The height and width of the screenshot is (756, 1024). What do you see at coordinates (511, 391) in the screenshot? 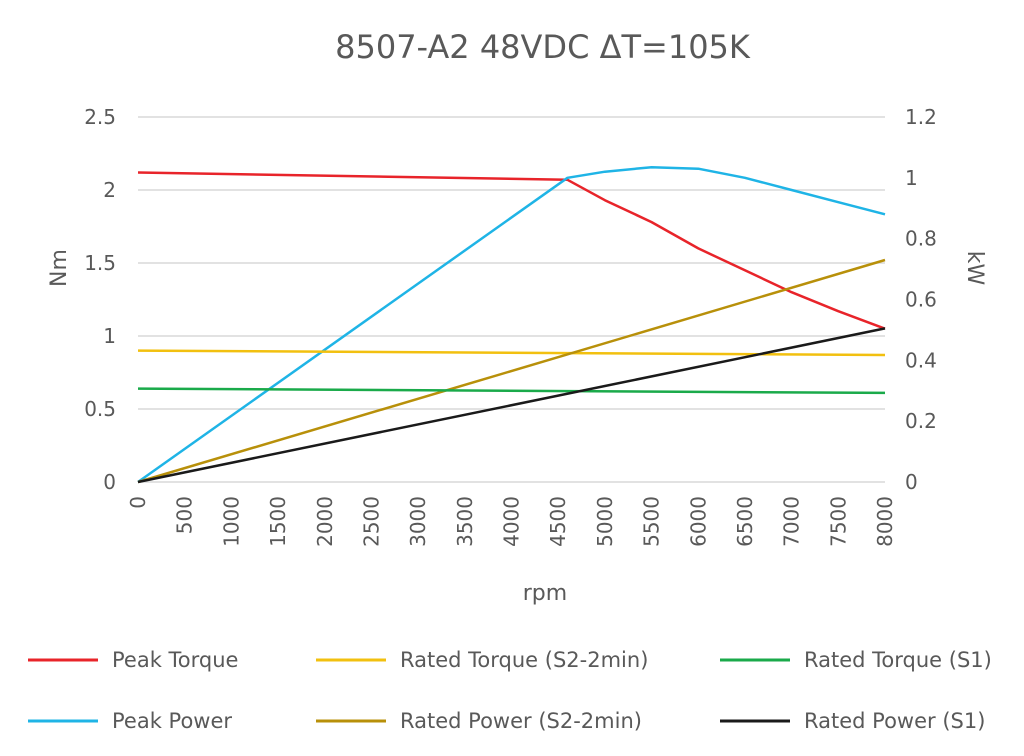
I see `series-line-rated-torque-s1` at bounding box center [511, 391].